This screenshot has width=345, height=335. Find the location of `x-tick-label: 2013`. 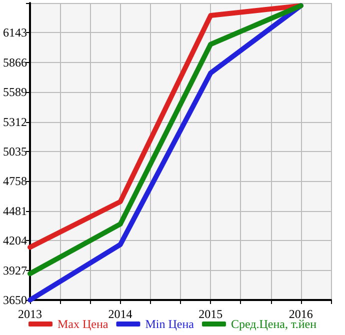

x-tick-label: 2013 is located at coordinates (30, 314).